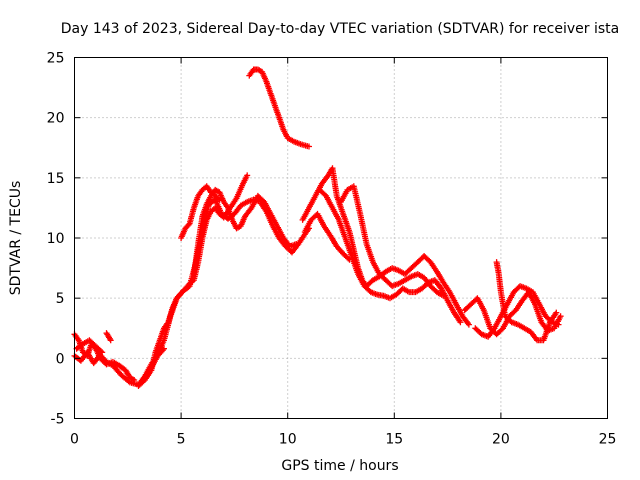 The image size is (640, 480). I want to click on y-tick-label: 15, so click(56, 179).